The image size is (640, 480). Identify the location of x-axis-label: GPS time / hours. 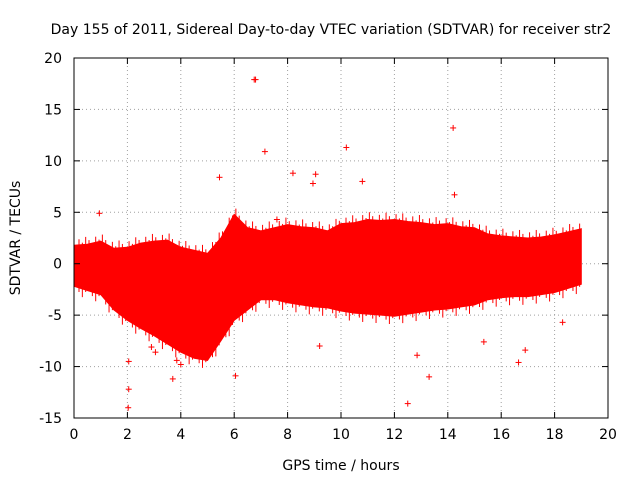
(340, 466).